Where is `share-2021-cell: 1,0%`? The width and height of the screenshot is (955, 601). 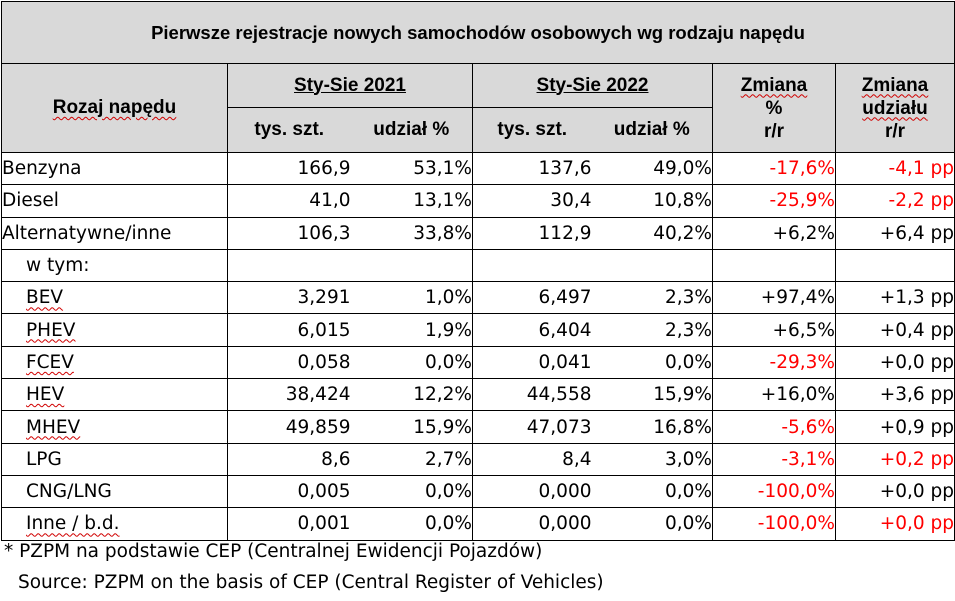
share-2021-cell: 1,0% is located at coordinates (411, 298).